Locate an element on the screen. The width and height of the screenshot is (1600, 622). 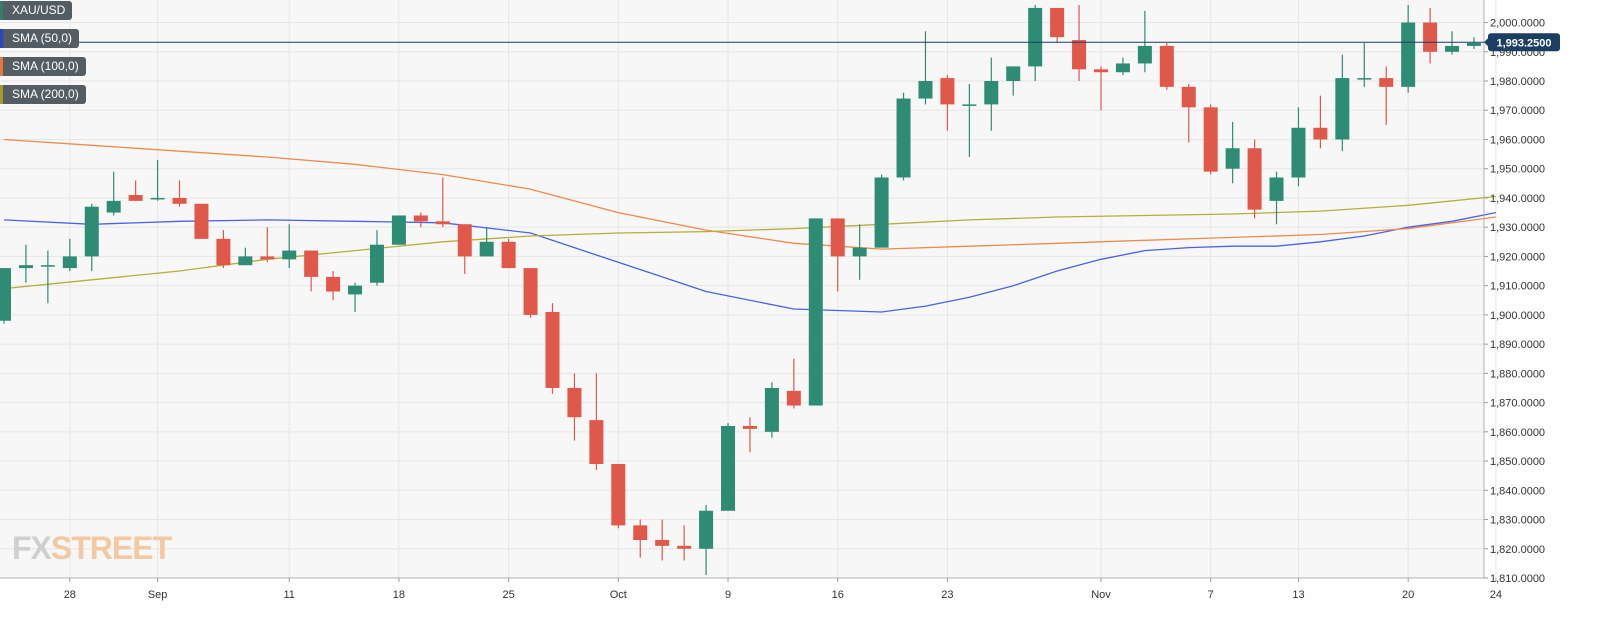
x-tick-label: 7 is located at coordinates (1211, 595).